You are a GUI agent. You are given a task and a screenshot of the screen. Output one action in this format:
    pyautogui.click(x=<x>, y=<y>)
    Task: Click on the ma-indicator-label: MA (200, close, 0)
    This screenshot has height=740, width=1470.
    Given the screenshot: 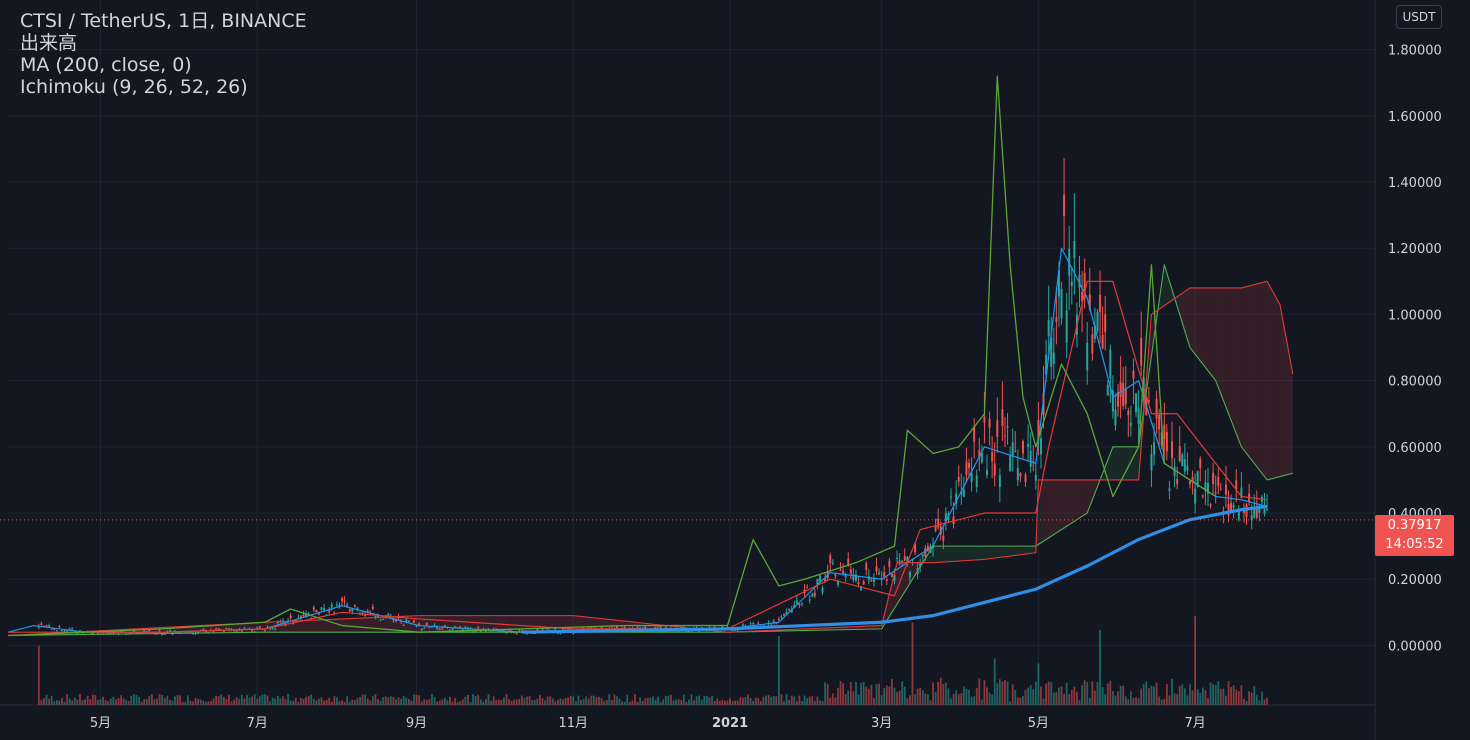 What is the action you would take?
    pyautogui.click(x=106, y=65)
    